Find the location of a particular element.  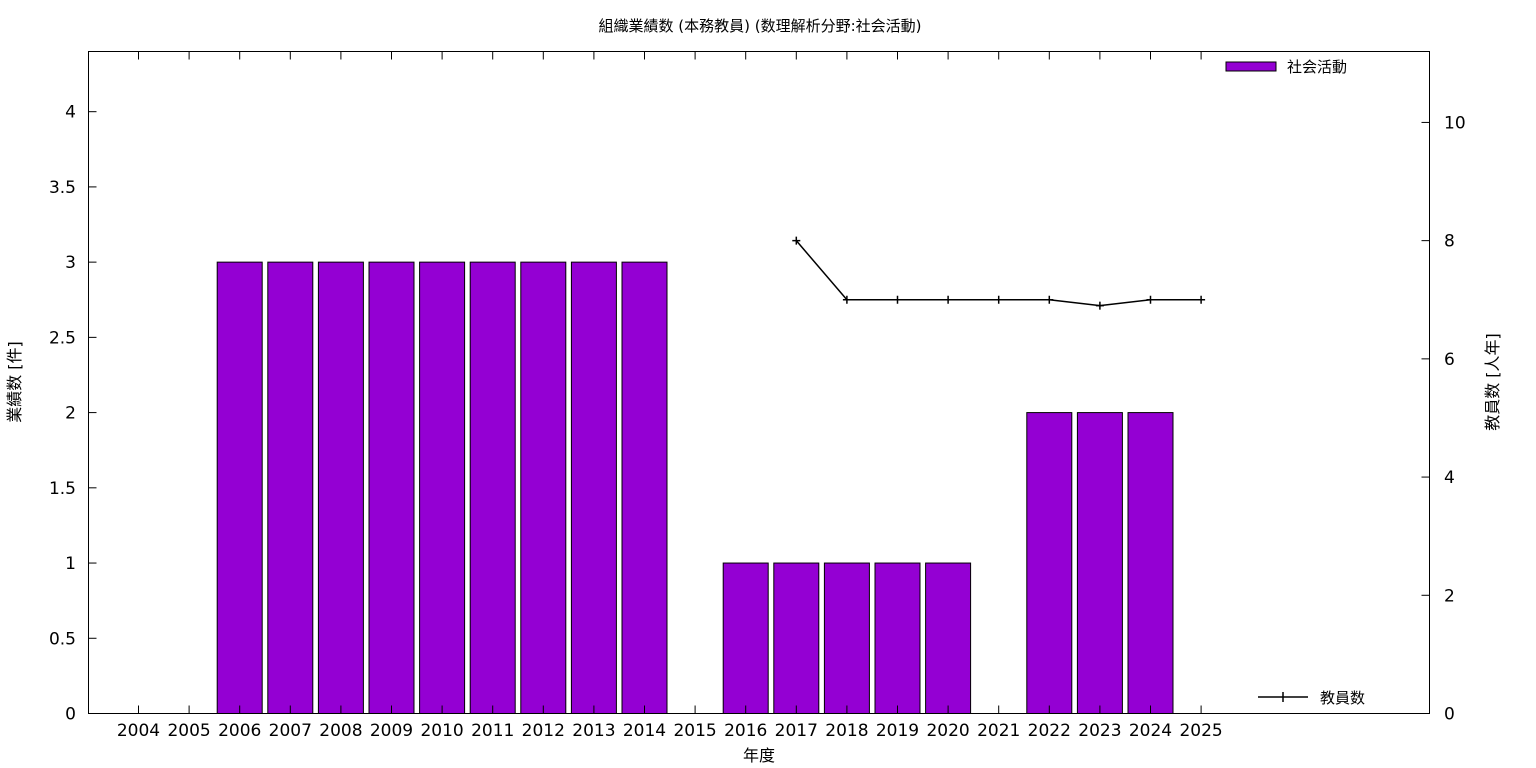

line-layer is located at coordinates (999, 273).